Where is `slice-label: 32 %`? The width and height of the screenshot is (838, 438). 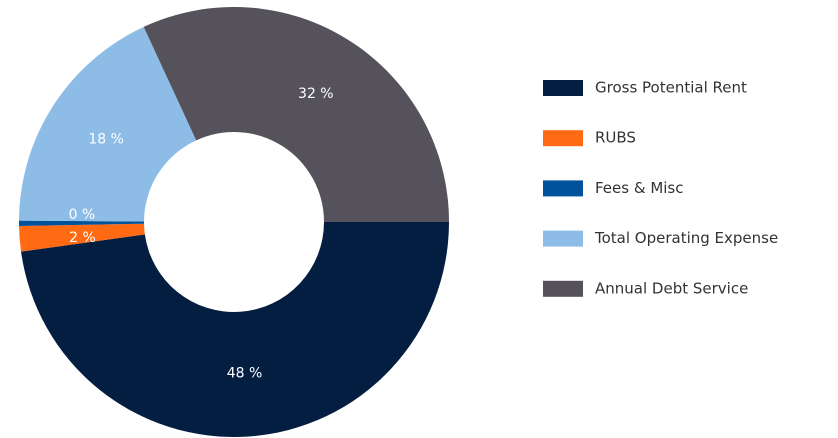 slice-label: 32 % is located at coordinates (316, 94).